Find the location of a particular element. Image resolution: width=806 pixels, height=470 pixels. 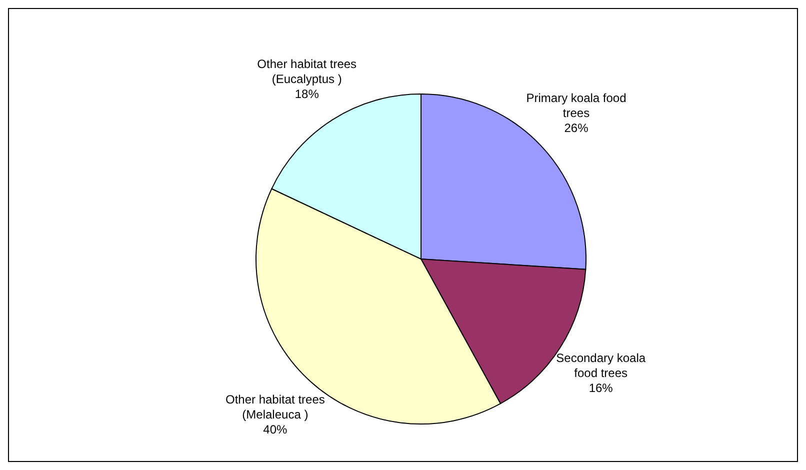

slice-label: Secondary koala food trees is located at coordinates (601, 365).